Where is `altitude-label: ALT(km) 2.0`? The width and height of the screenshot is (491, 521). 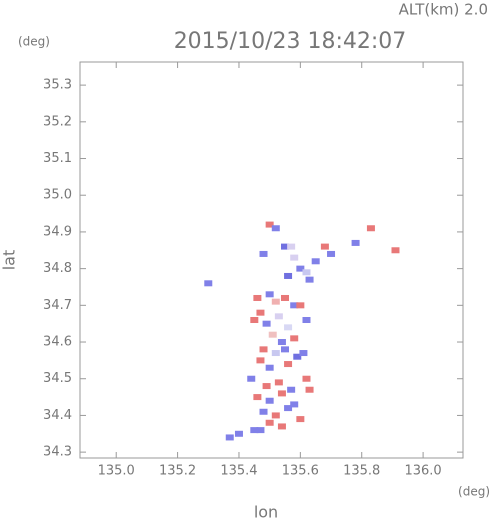 altitude-label: ALT(km) 2.0 is located at coordinates (443, 10).